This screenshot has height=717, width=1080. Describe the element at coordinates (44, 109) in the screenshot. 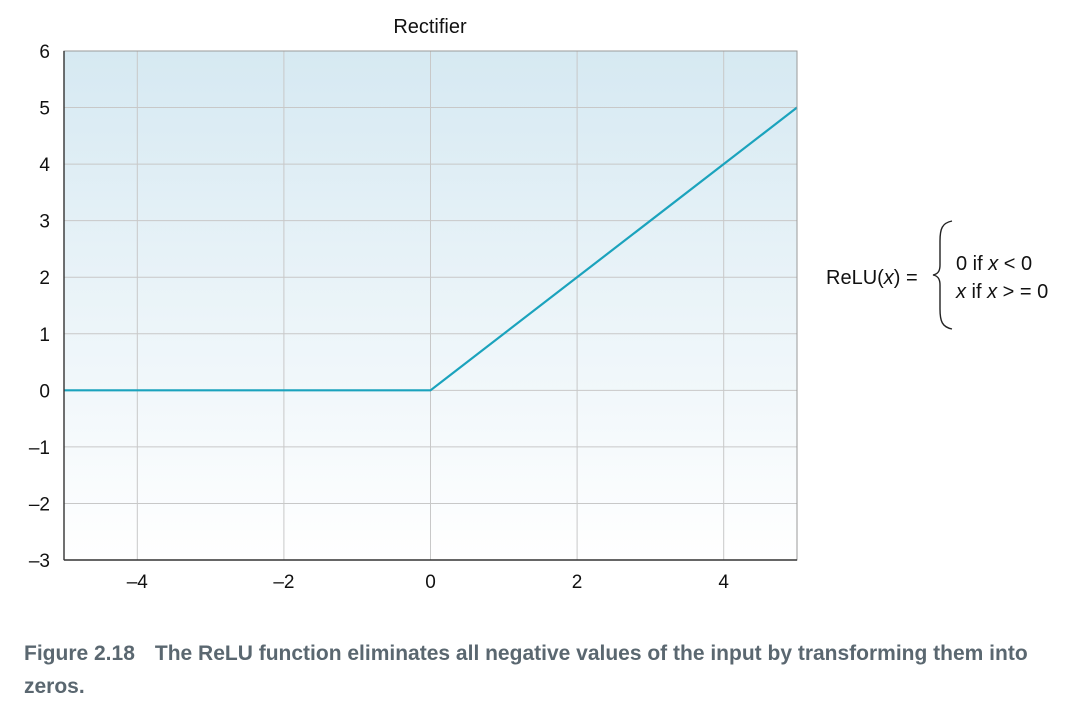

I see `y-tick-label: 5` at that location.